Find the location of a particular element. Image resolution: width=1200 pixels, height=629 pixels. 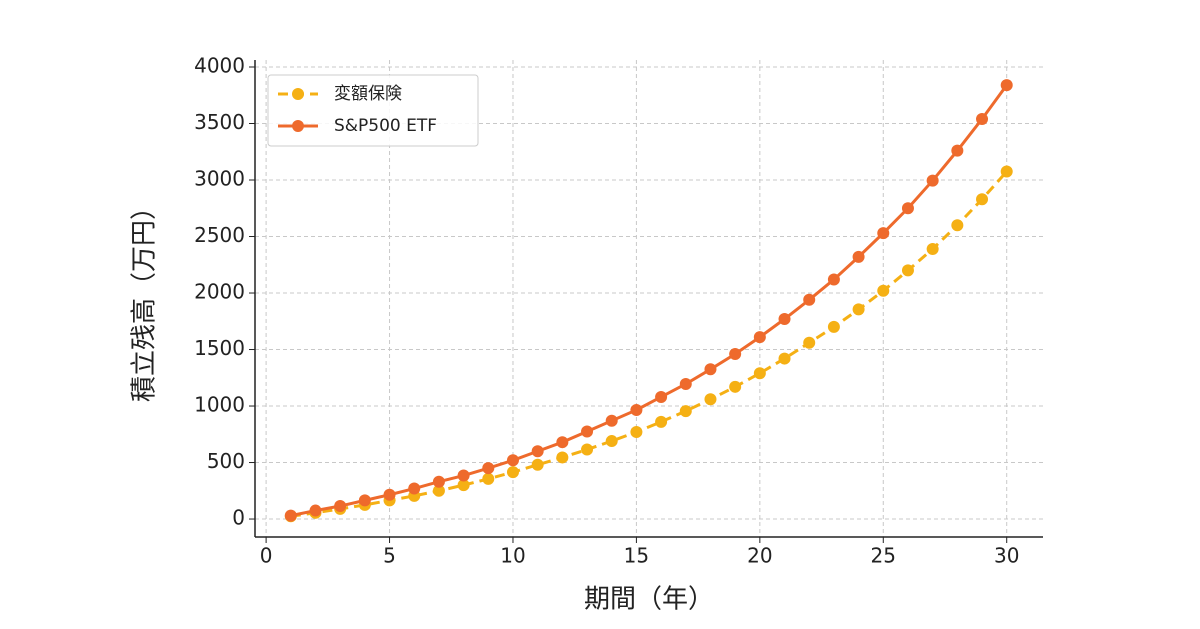

y-tick-label: 2000 is located at coordinates (219, 292).